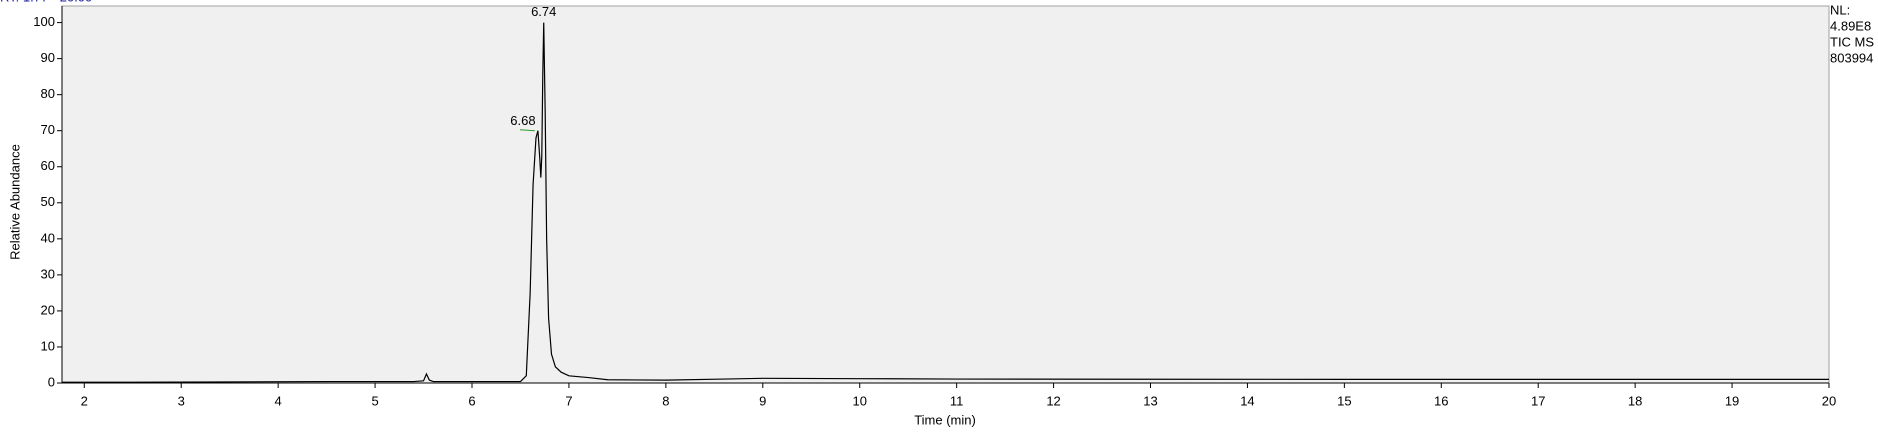  Describe the element at coordinates (762, 400) in the screenshot. I see `x-tick-label: 9` at that location.